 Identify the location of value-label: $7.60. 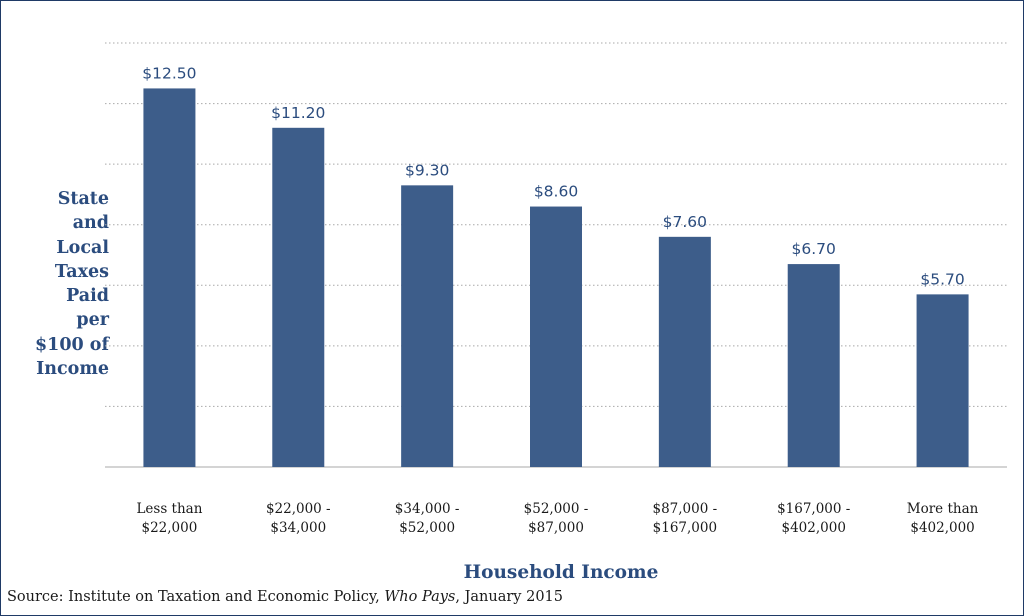
(685, 222).